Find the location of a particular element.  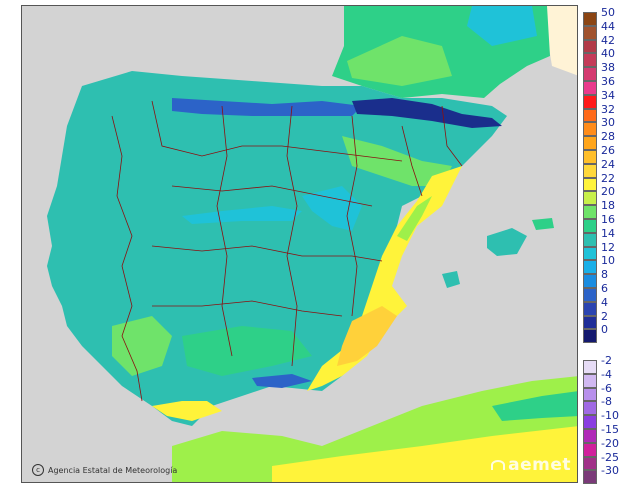

border-portugal is located at coordinates (127, 258).